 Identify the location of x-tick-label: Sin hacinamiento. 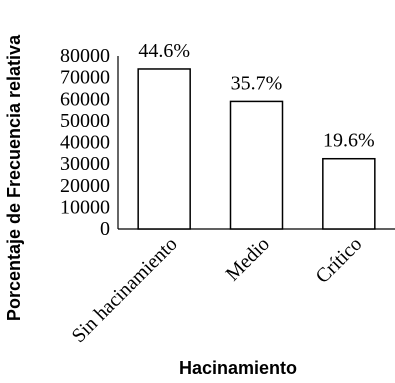
(125, 290).